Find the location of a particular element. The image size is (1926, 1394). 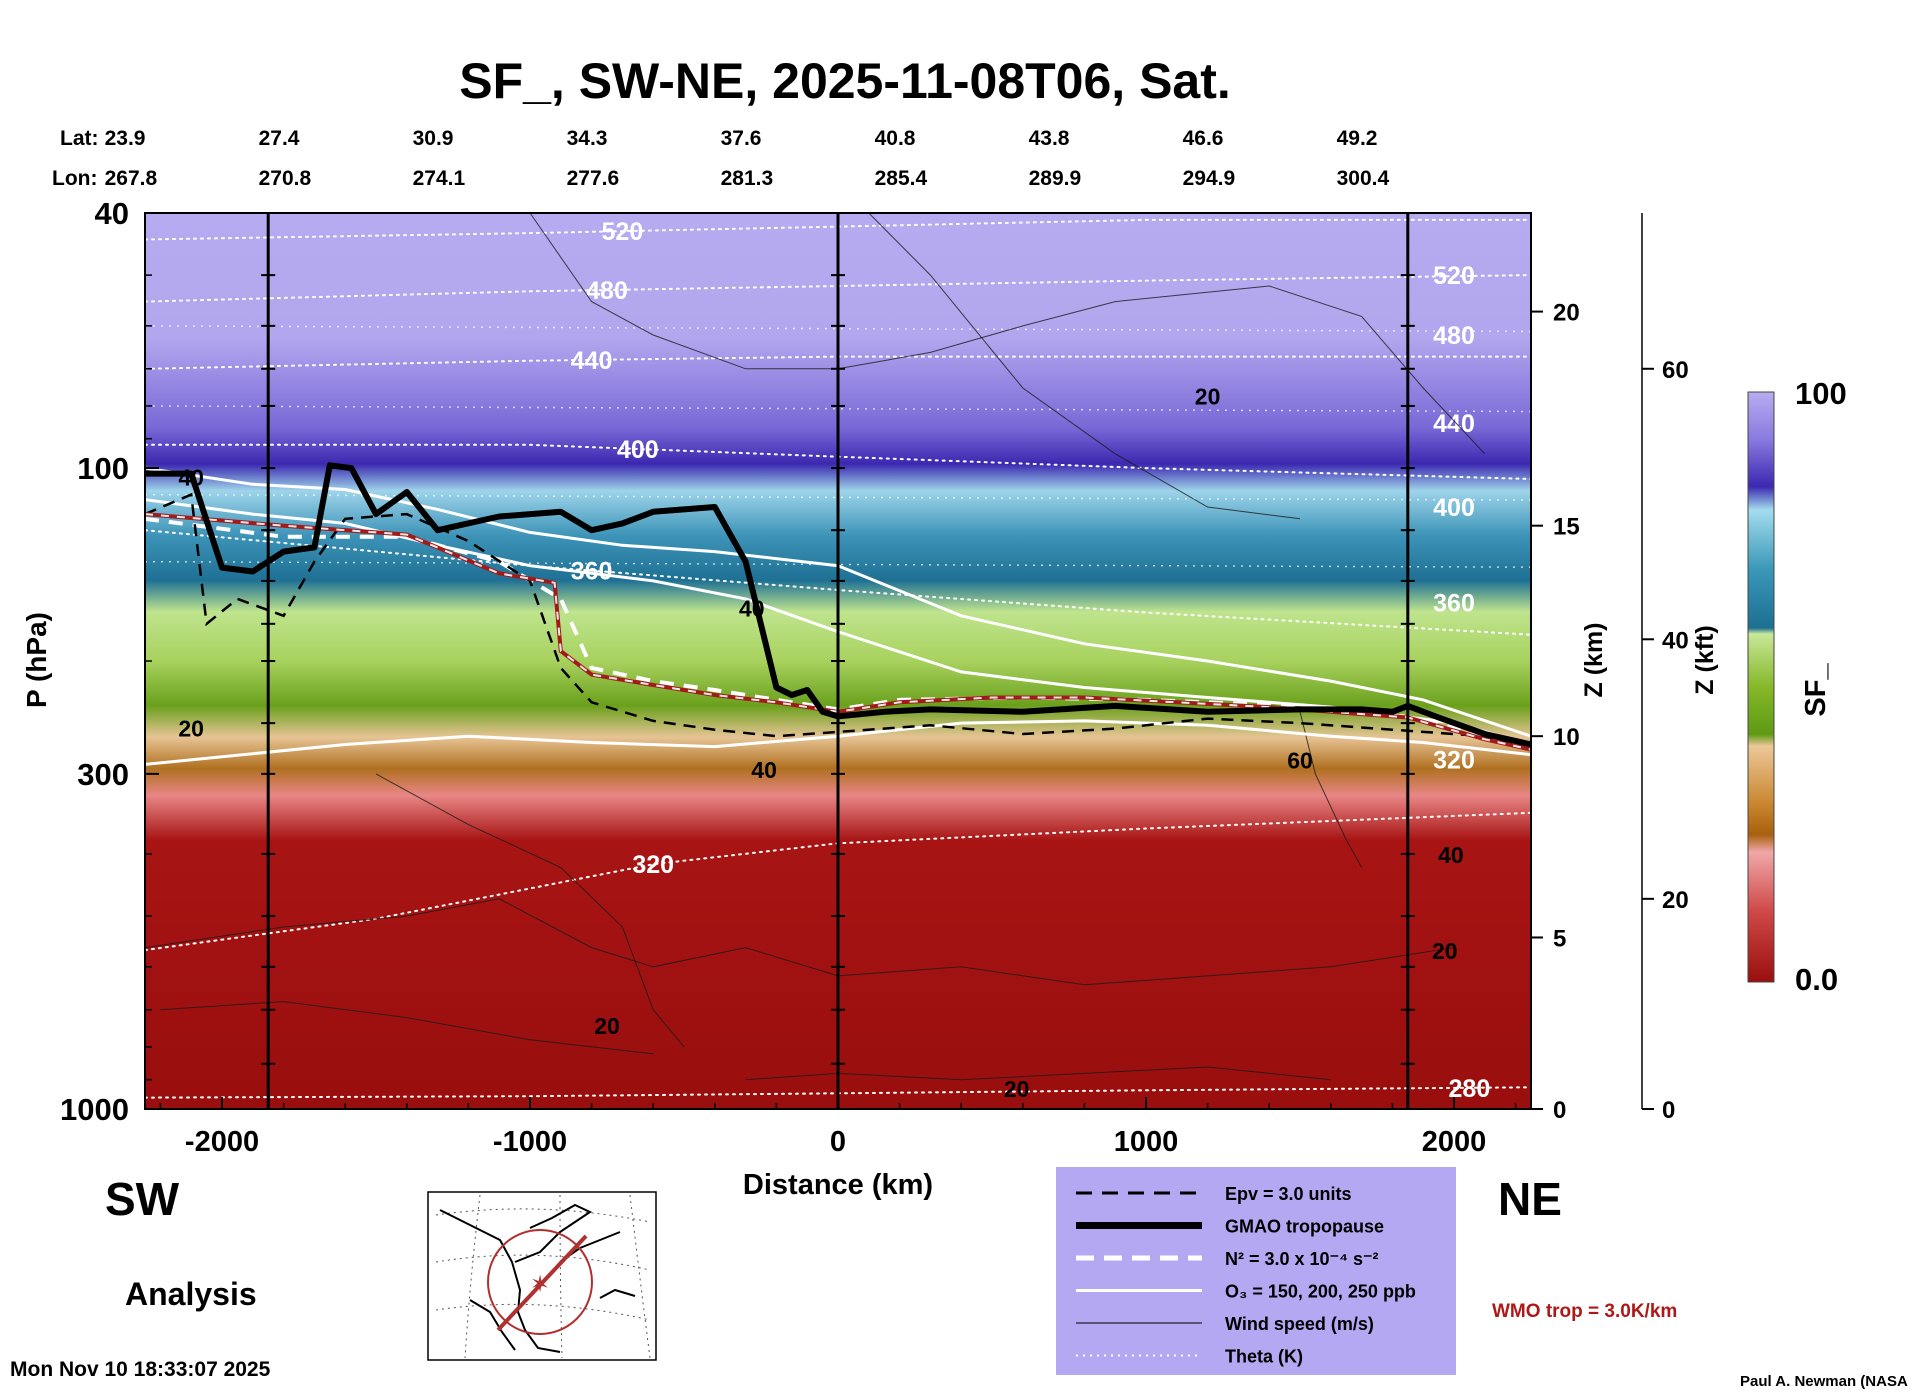

legend-label: GMAO tropopause is located at coordinates (1304, 1227).